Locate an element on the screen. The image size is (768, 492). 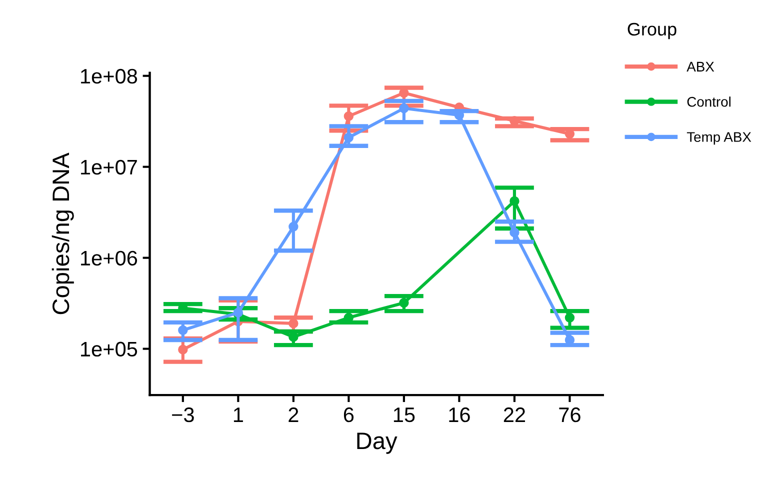
x-tick-label: 1 is located at coordinates (238, 415).